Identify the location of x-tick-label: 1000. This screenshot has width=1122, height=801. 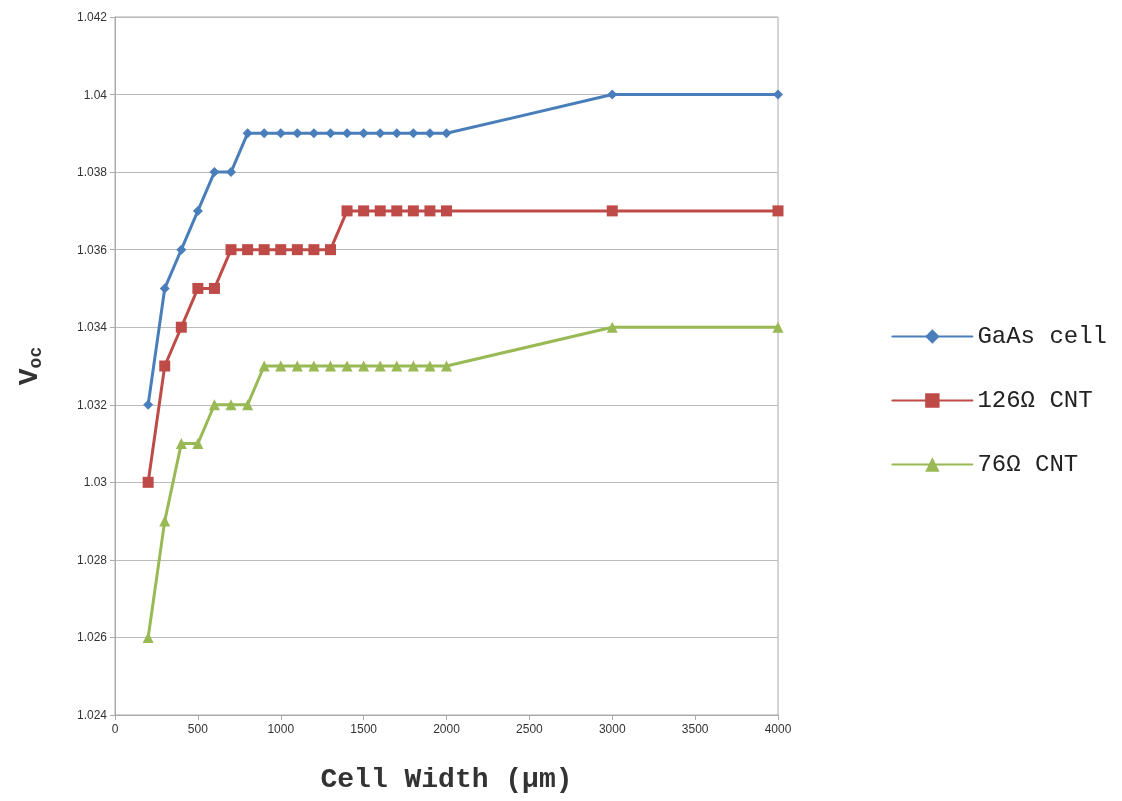
(281, 729).